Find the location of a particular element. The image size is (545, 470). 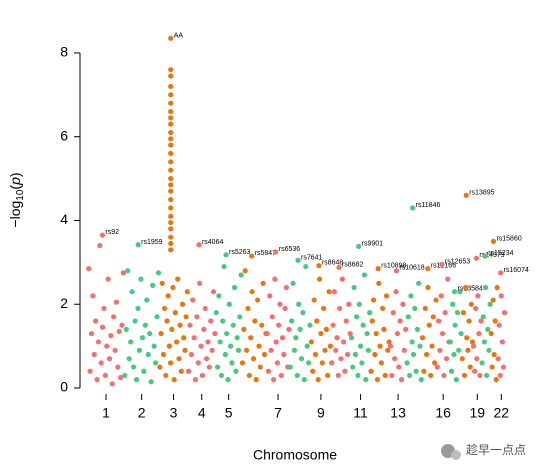

watermark: 趁早一点点 is located at coordinates (496, 450).